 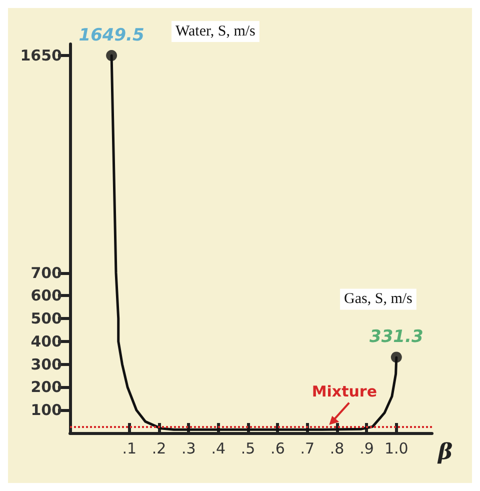 What do you see at coordinates (445, 452) in the screenshot?
I see `x-axis-title: β` at bounding box center [445, 452].